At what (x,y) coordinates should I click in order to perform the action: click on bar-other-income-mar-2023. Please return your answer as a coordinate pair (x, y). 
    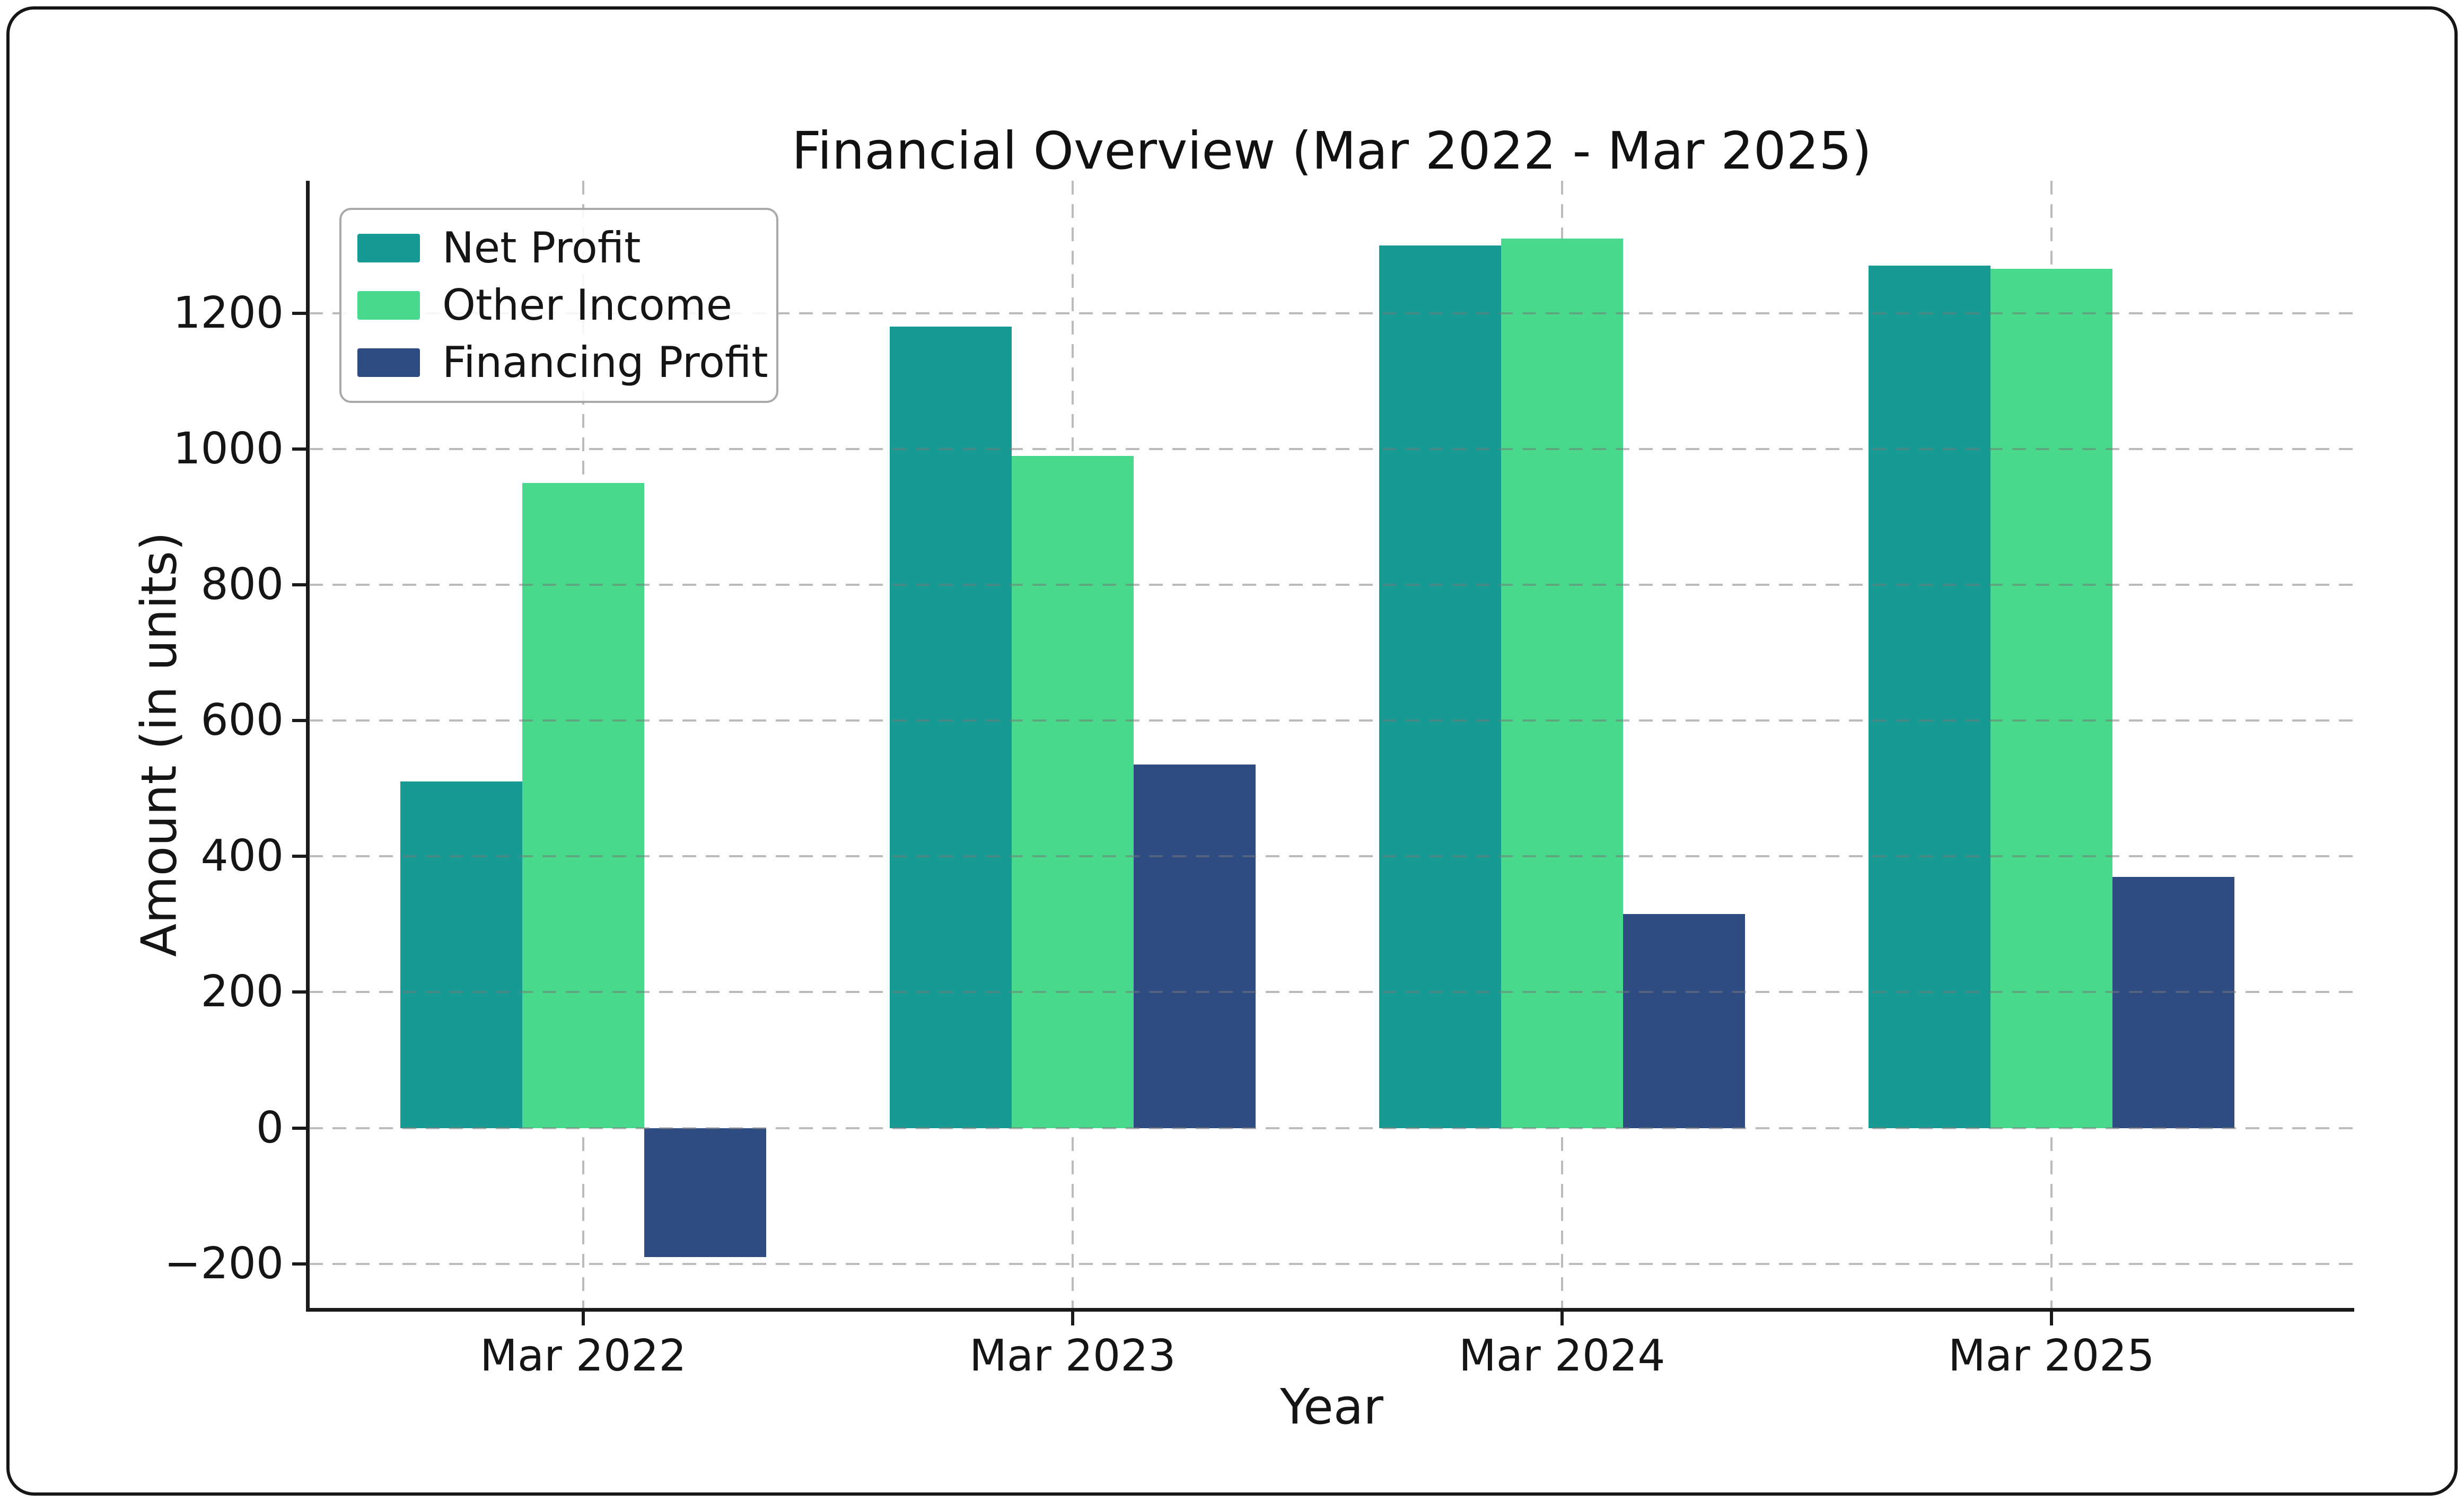
    Looking at the image, I should click on (1072, 792).